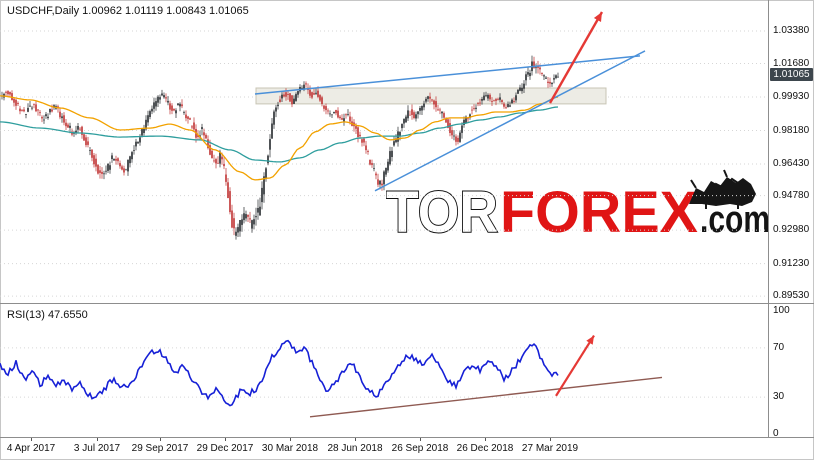 The height and width of the screenshot is (460, 814). Describe the element at coordinates (47, 315) in the screenshot. I see `rsi-label: RSI(13) 47.6550` at that location.